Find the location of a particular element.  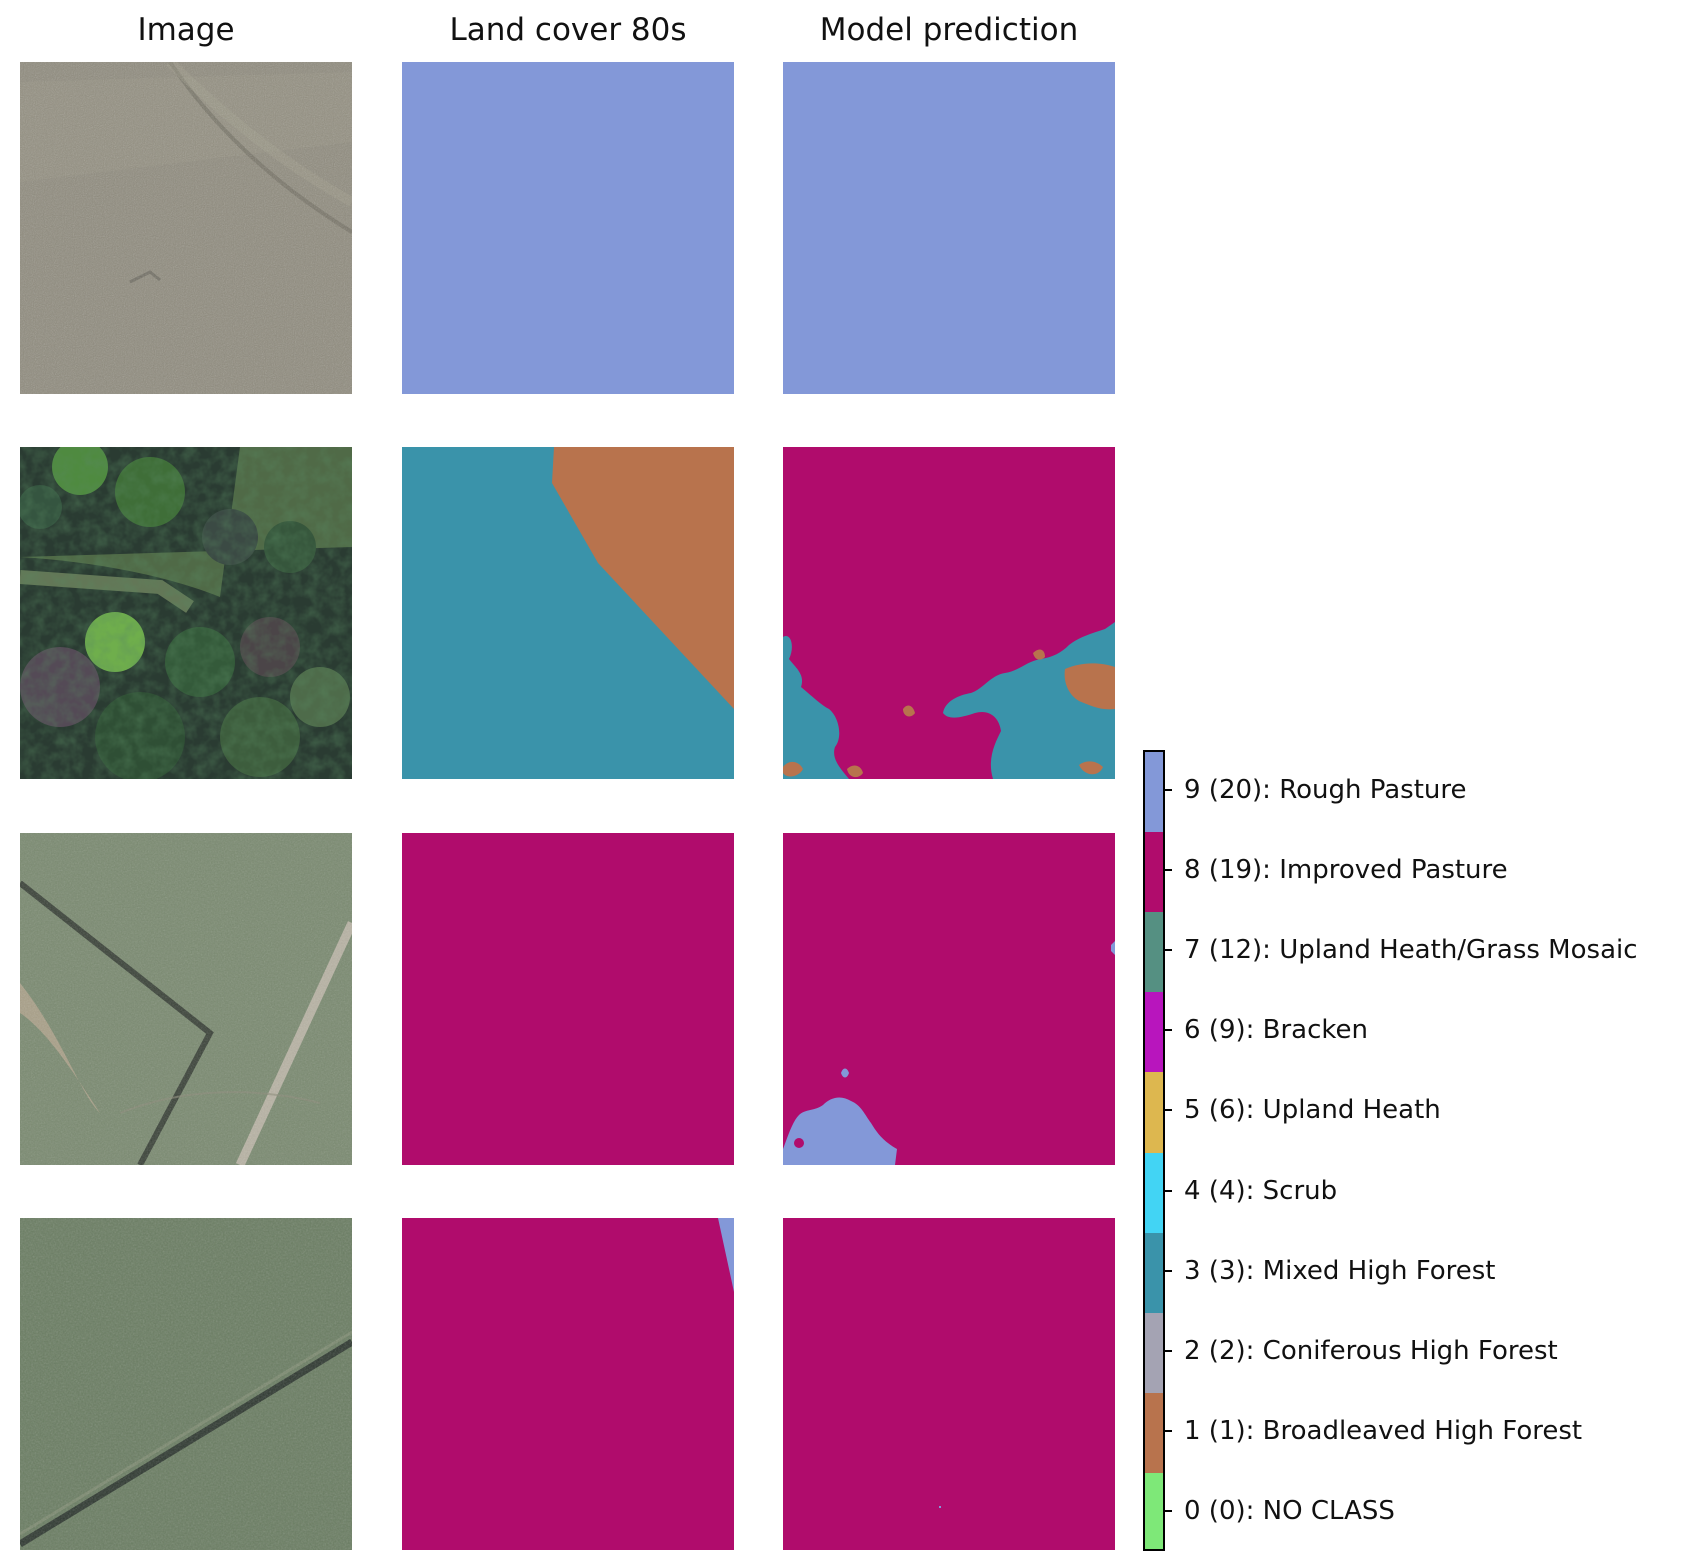

colorbar-label: 7 (12): Upland Heath/Grass Mosaic is located at coordinates (1411, 950).